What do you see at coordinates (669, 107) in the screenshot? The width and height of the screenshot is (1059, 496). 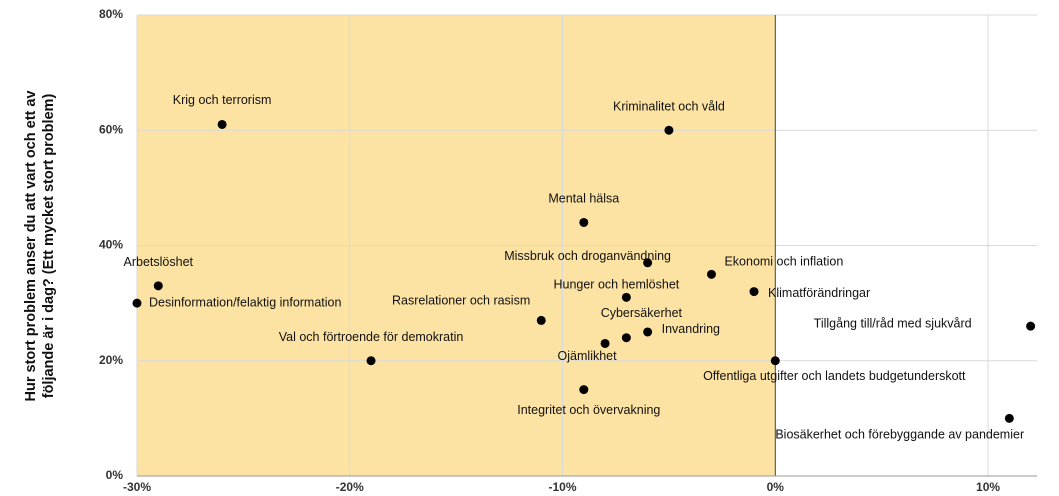 I see `point-label: Kriminalitet och våld` at bounding box center [669, 107].